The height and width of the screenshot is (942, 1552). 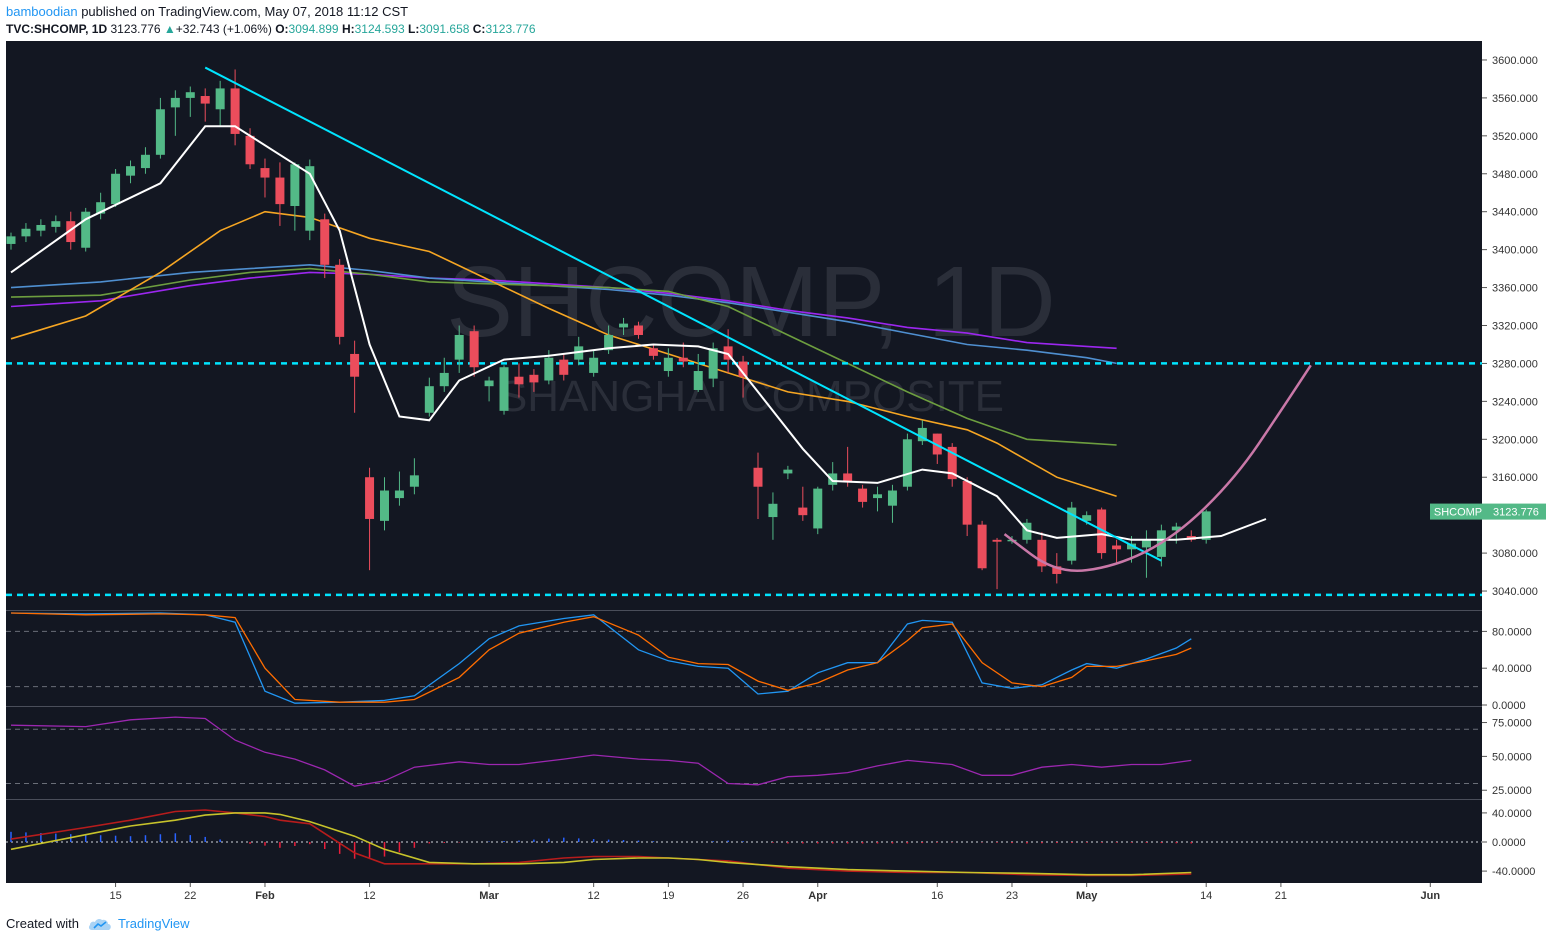 What do you see at coordinates (776, 924) in the screenshot?
I see `footer: Created with TradingView` at bounding box center [776, 924].